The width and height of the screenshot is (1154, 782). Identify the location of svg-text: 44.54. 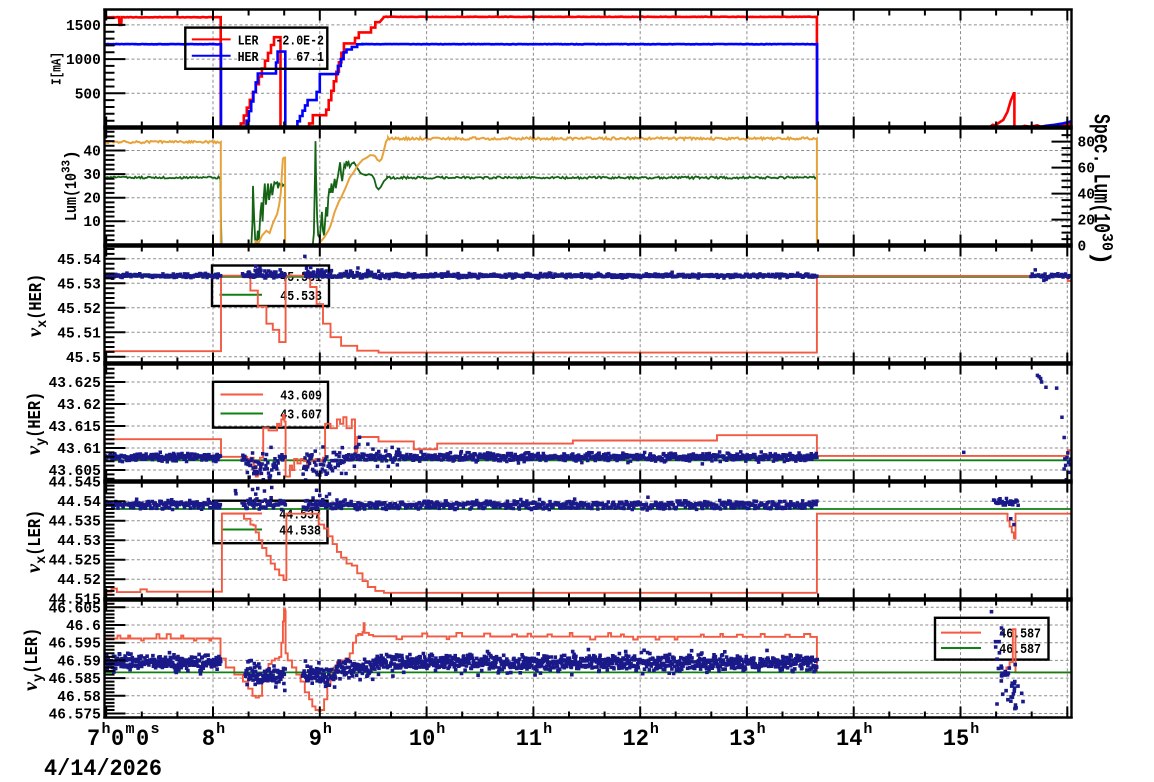
(79, 503).